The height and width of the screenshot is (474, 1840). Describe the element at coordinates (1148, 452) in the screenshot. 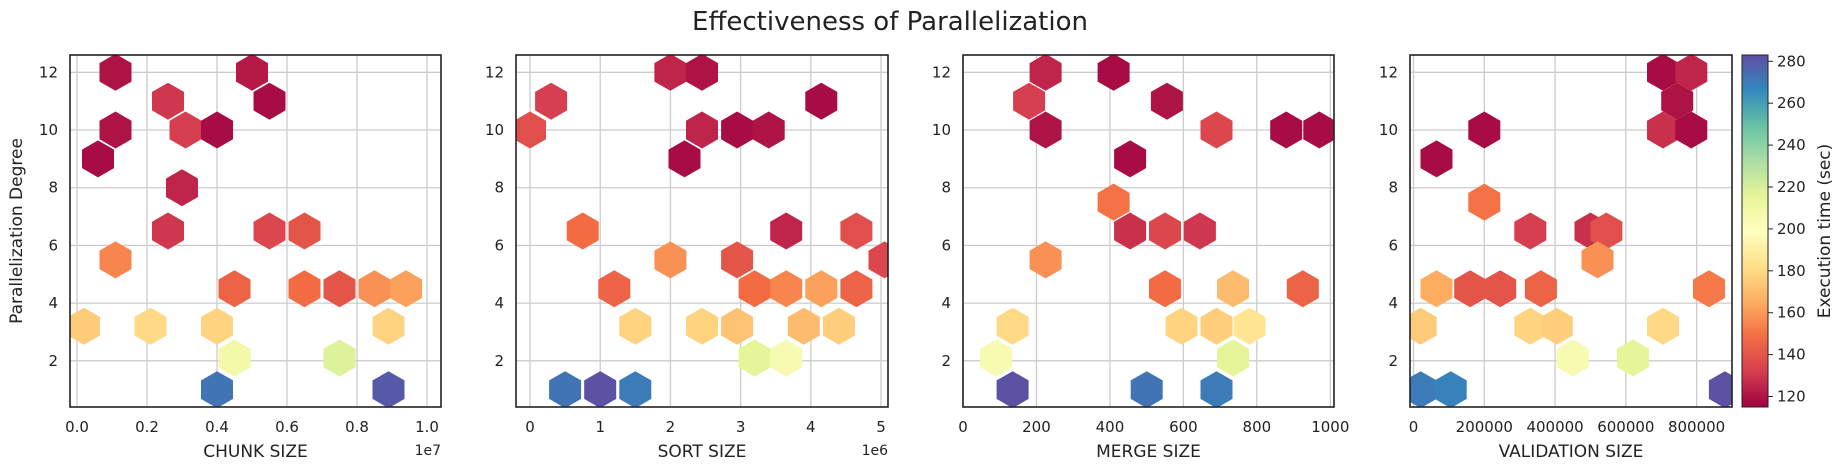

I see `x-axis-label: MERGE SIZE` at that location.